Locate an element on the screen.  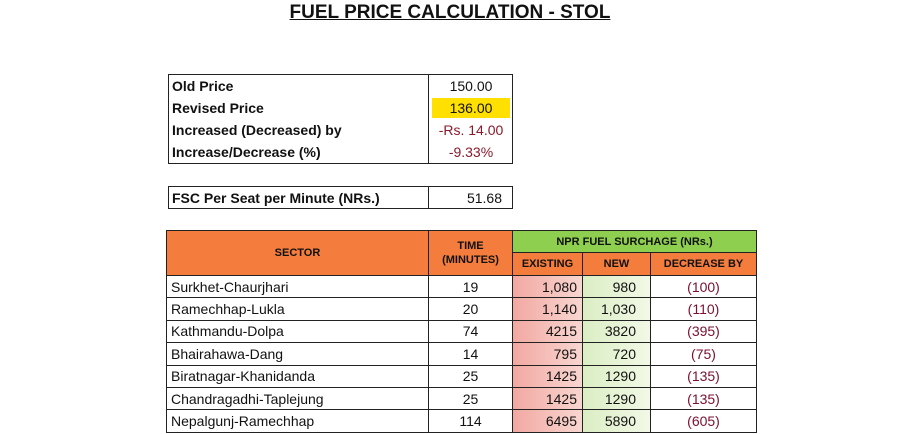
new-surcharge: 3820 is located at coordinates (616, 331).